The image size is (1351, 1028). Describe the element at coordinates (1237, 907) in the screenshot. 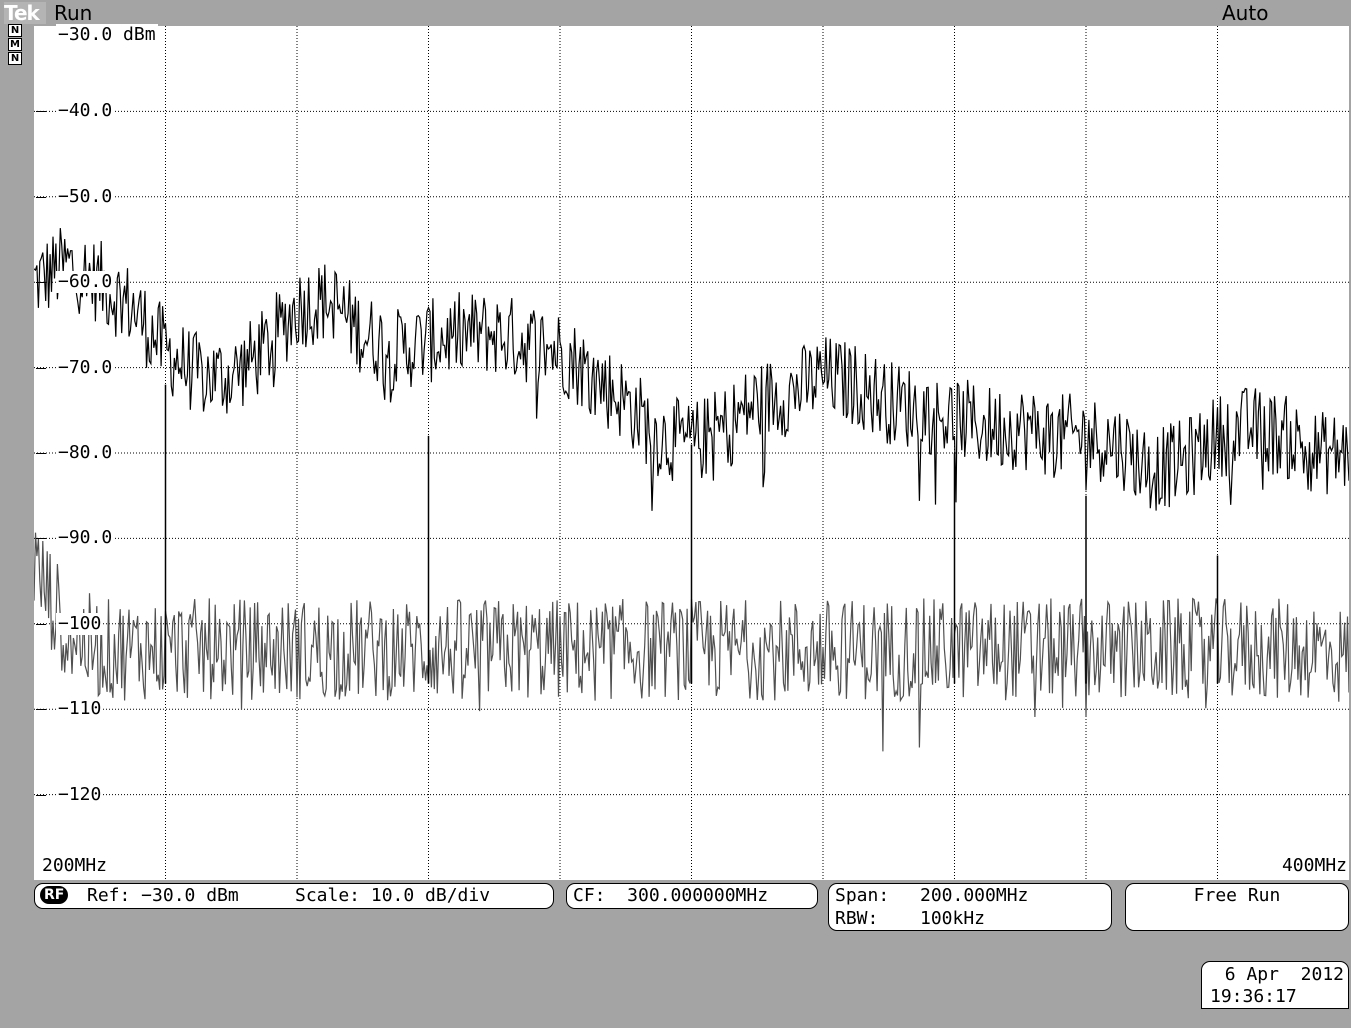

I see `trigger-readout: Free Run` at that location.